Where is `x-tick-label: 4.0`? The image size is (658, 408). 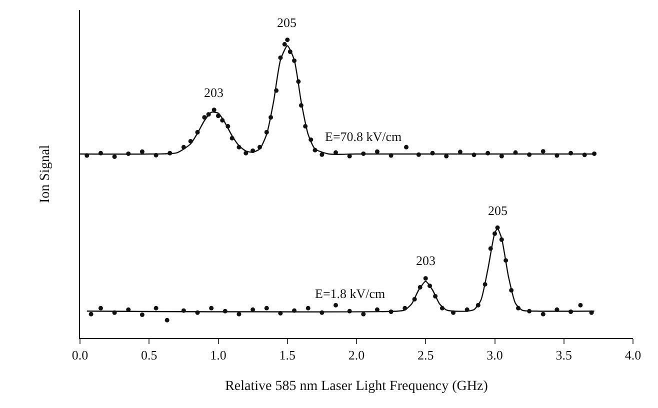 x-tick-label: 4.0 is located at coordinates (633, 355).